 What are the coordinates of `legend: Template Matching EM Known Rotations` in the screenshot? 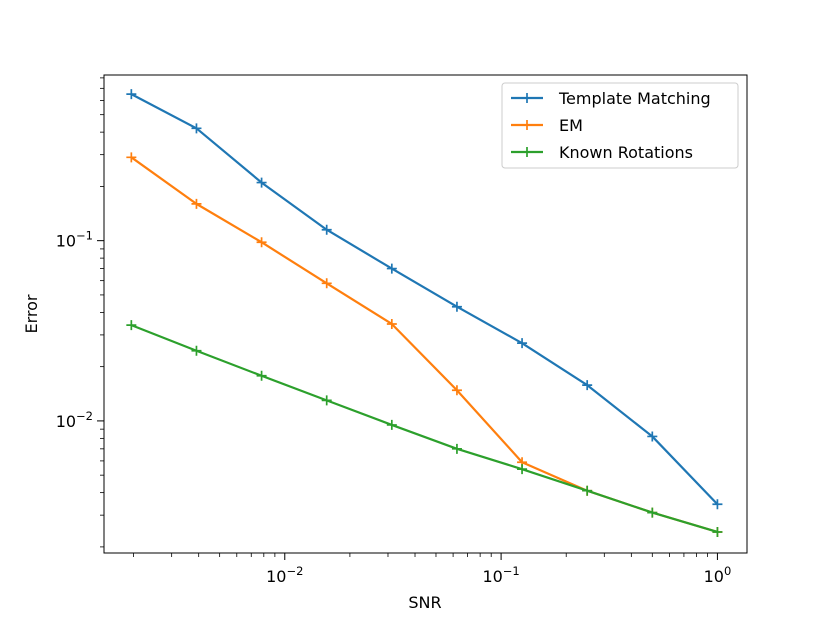 It's located at (620, 125).